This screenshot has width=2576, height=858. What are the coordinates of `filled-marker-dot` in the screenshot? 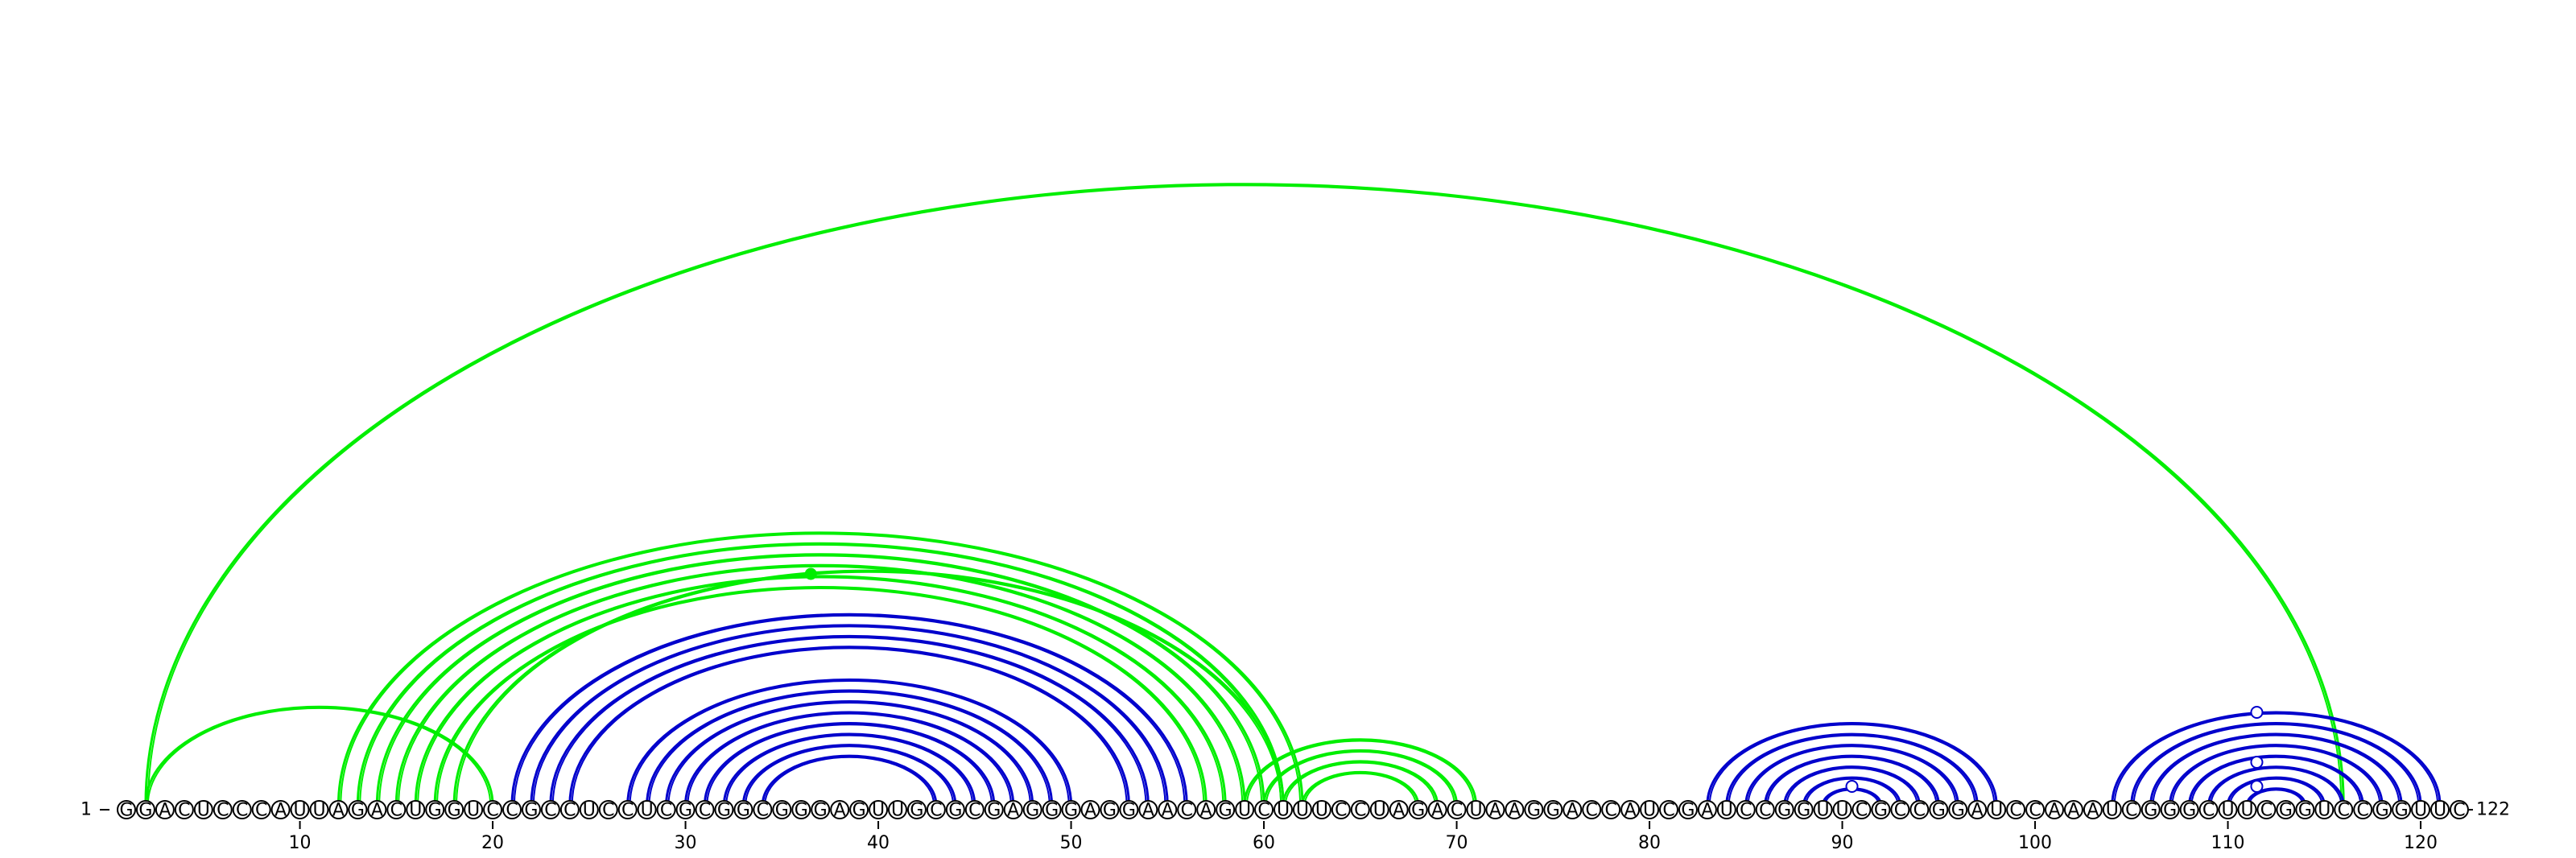 It's located at (810, 573).